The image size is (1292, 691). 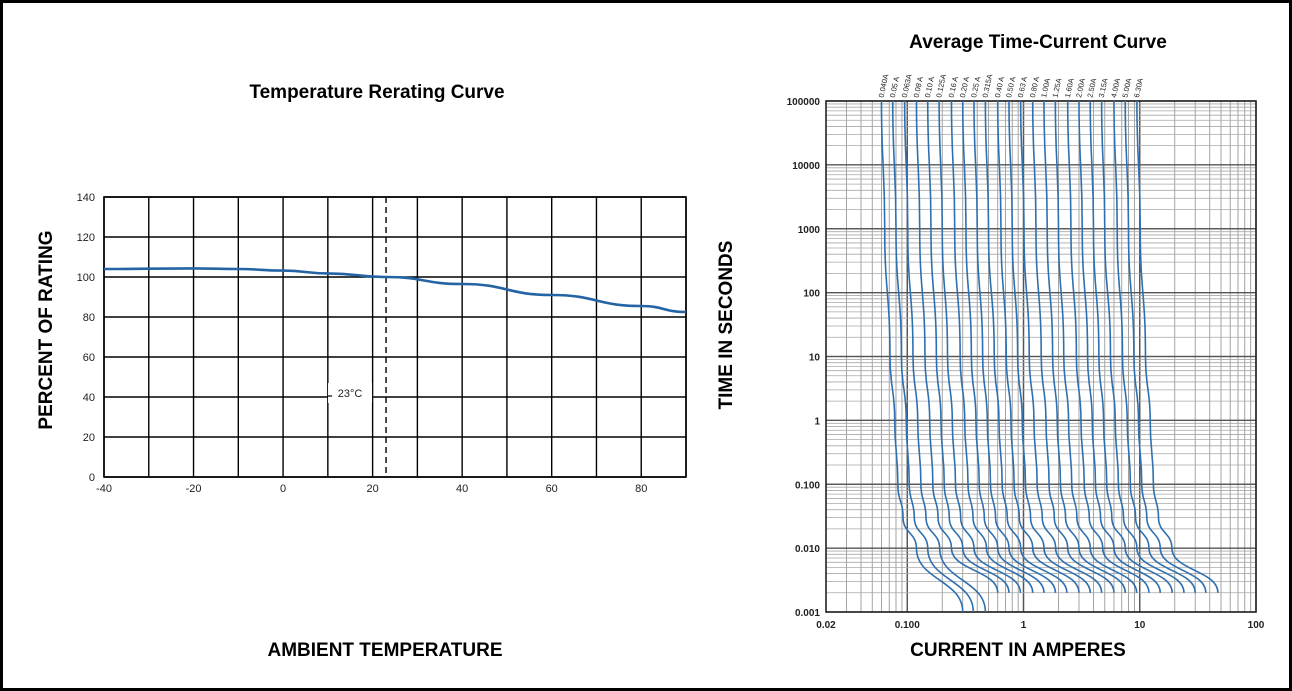 What do you see at coordinates (1022, 87) in the screenshot?
I see `rating-label: 0.63 A` at bounding box center [1022, 87].